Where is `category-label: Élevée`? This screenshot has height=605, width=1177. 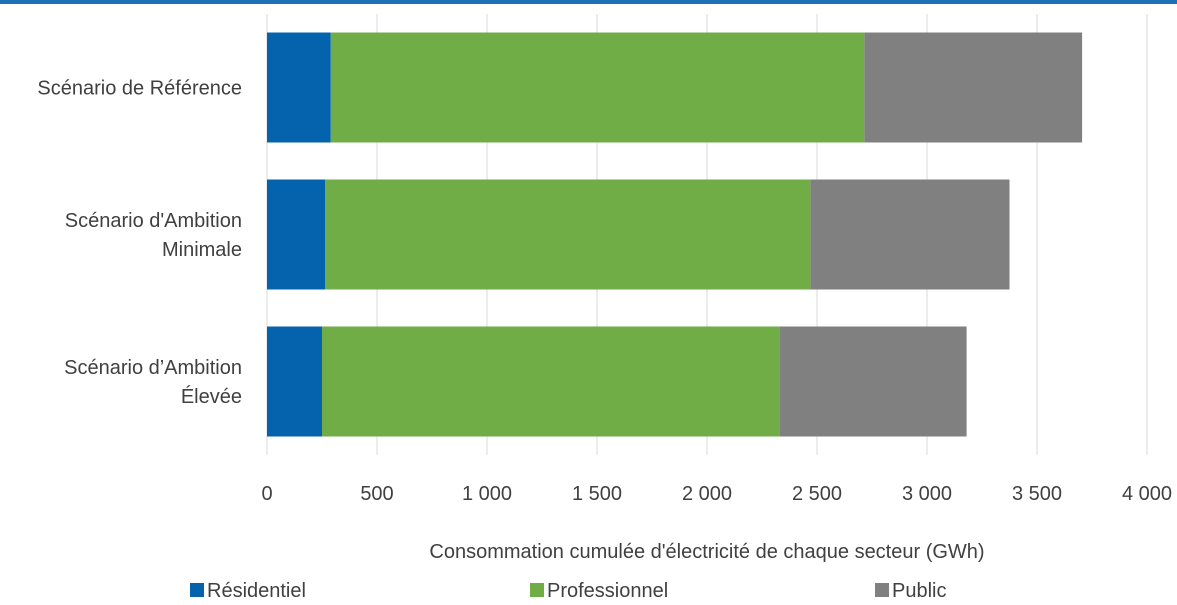 category-label: Élevée is located at coordinates (211, 396).